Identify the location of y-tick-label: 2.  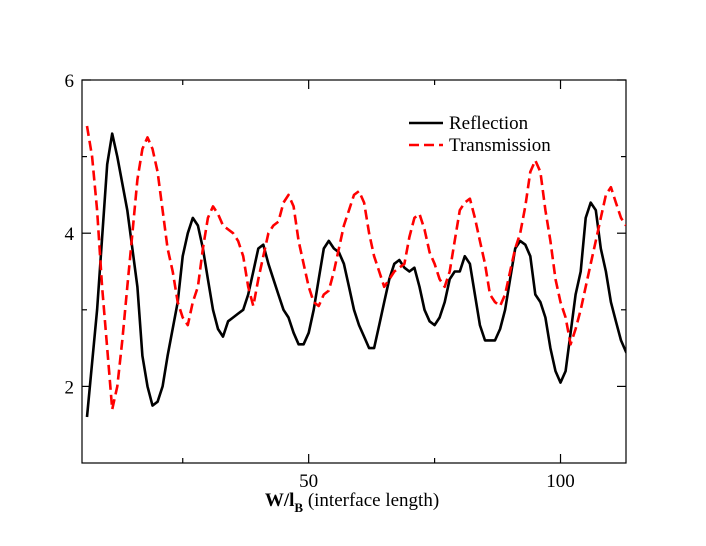
(70, 387).